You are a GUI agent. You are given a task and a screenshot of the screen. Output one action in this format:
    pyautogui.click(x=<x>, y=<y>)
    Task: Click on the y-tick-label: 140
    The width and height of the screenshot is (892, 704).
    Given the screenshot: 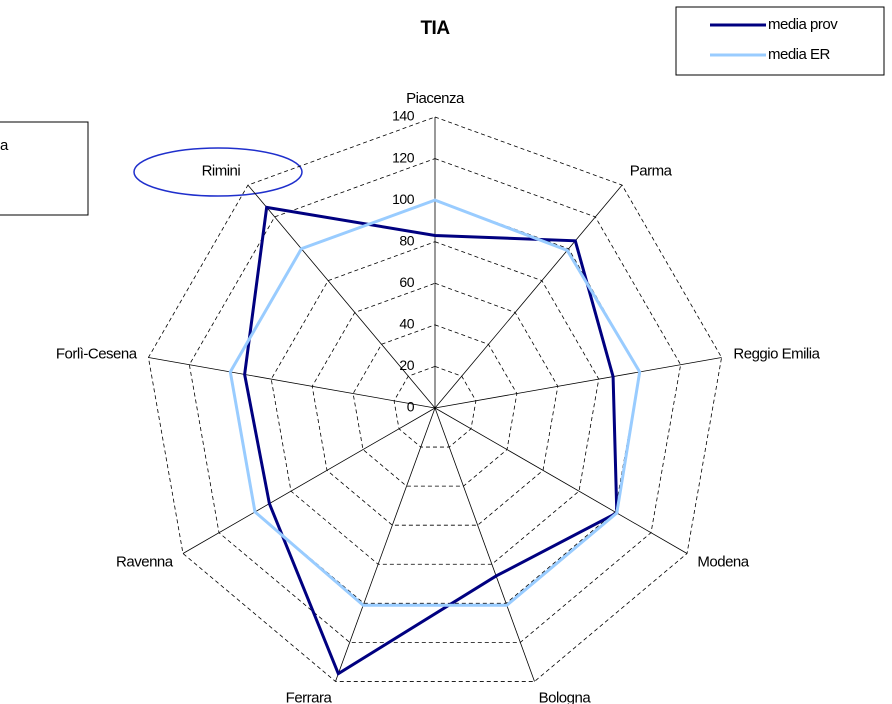 What is the action you would take?
    pyautogui.click(x=403, y=116)
    